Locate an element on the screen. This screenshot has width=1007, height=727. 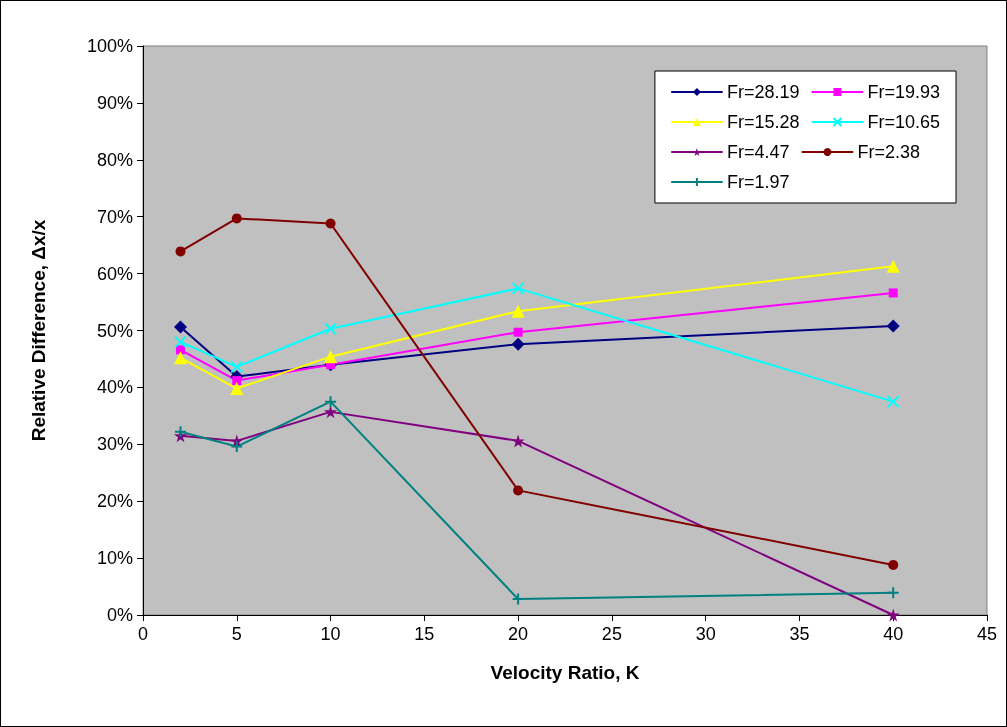
x-tick-label: 25 is located at coordinates (611, 634).